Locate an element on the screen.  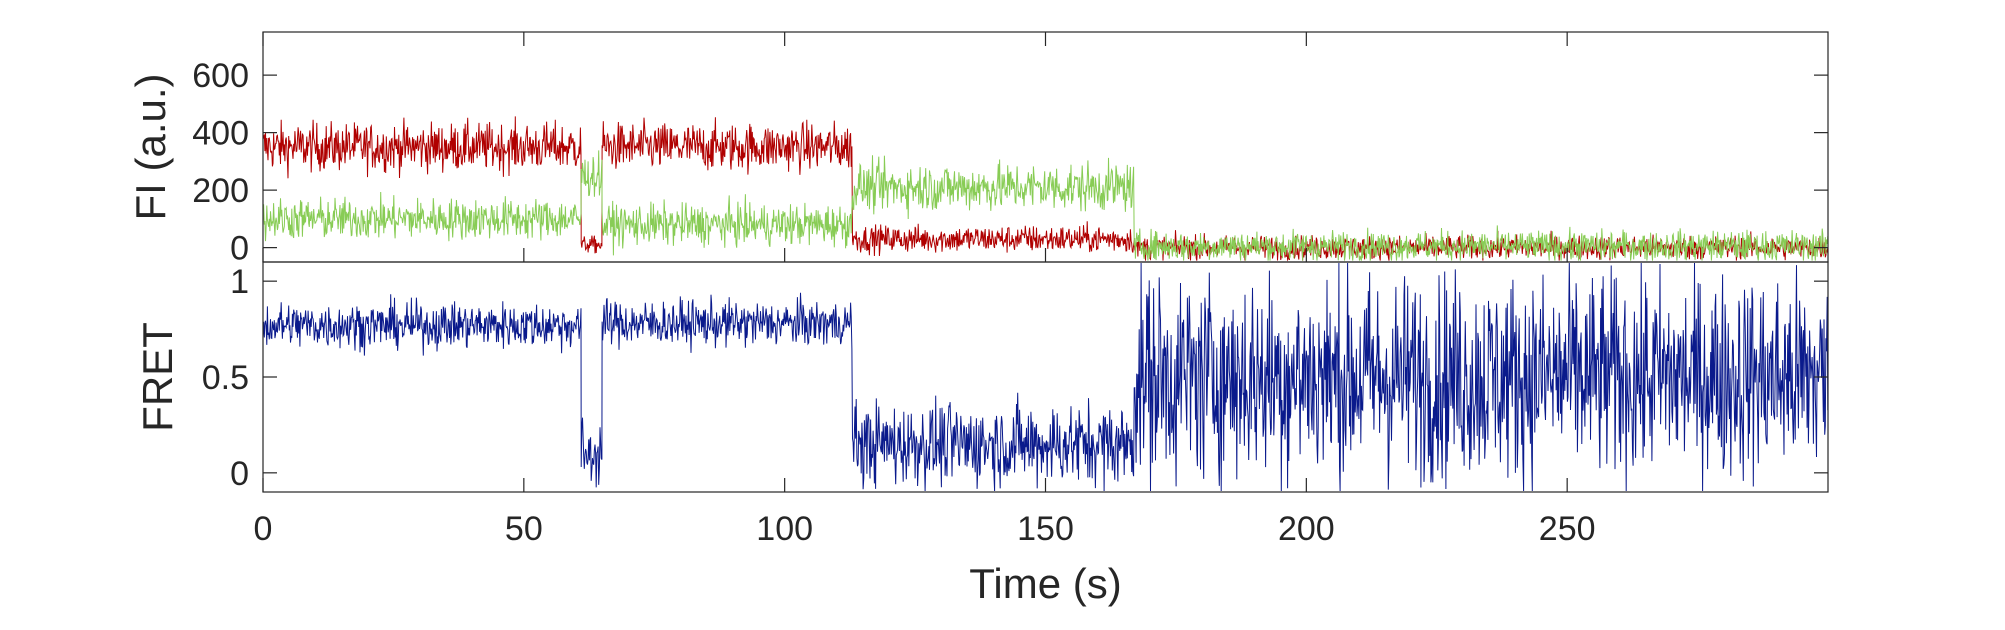
fret-y-axis-label: FRET is located at coordinates (157, 377).